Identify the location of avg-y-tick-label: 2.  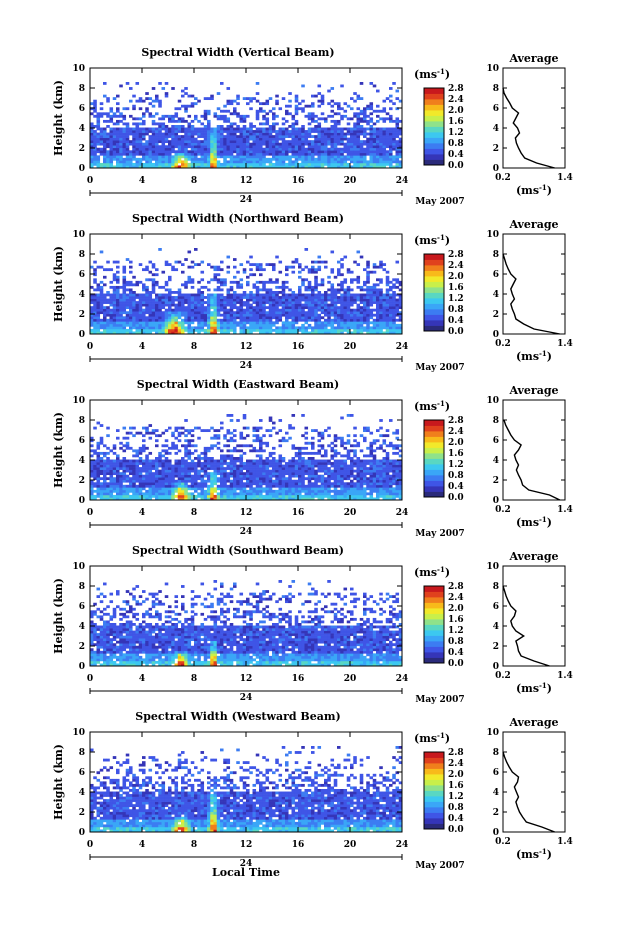
(496, 315).